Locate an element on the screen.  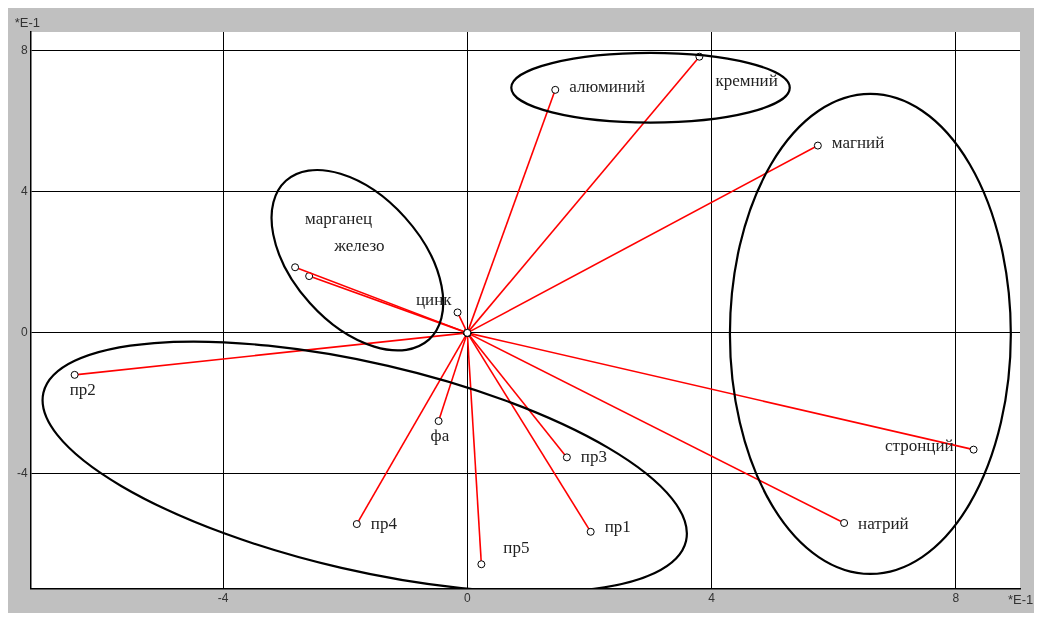
series-label: фа is located at coordinates (440, 435).